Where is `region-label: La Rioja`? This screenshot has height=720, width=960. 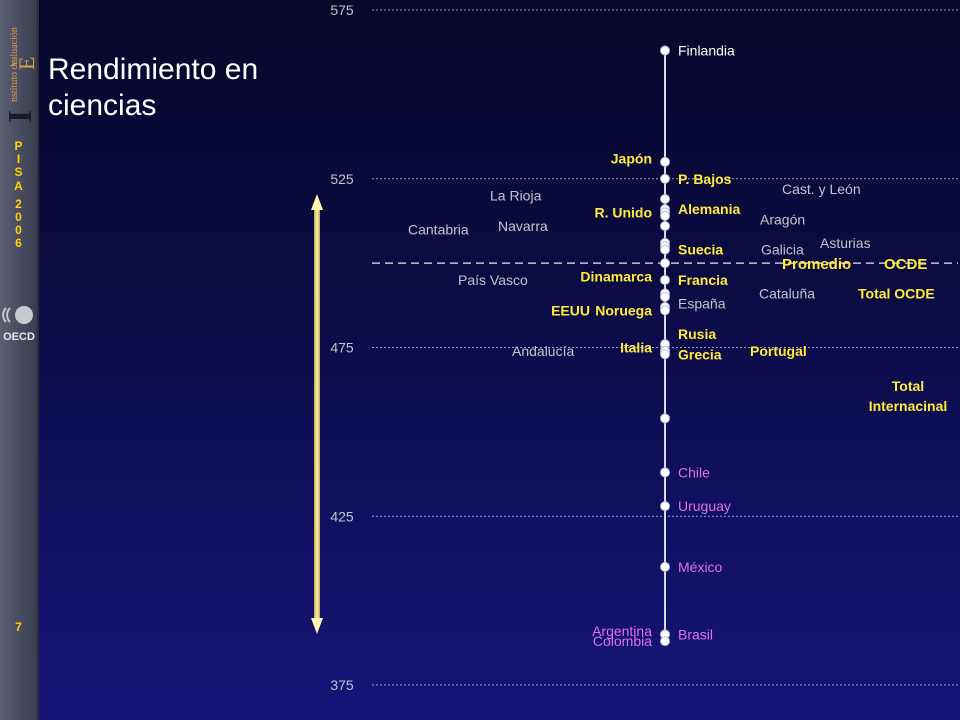
region-label: La Rioja is located at coordinates (516, 196).